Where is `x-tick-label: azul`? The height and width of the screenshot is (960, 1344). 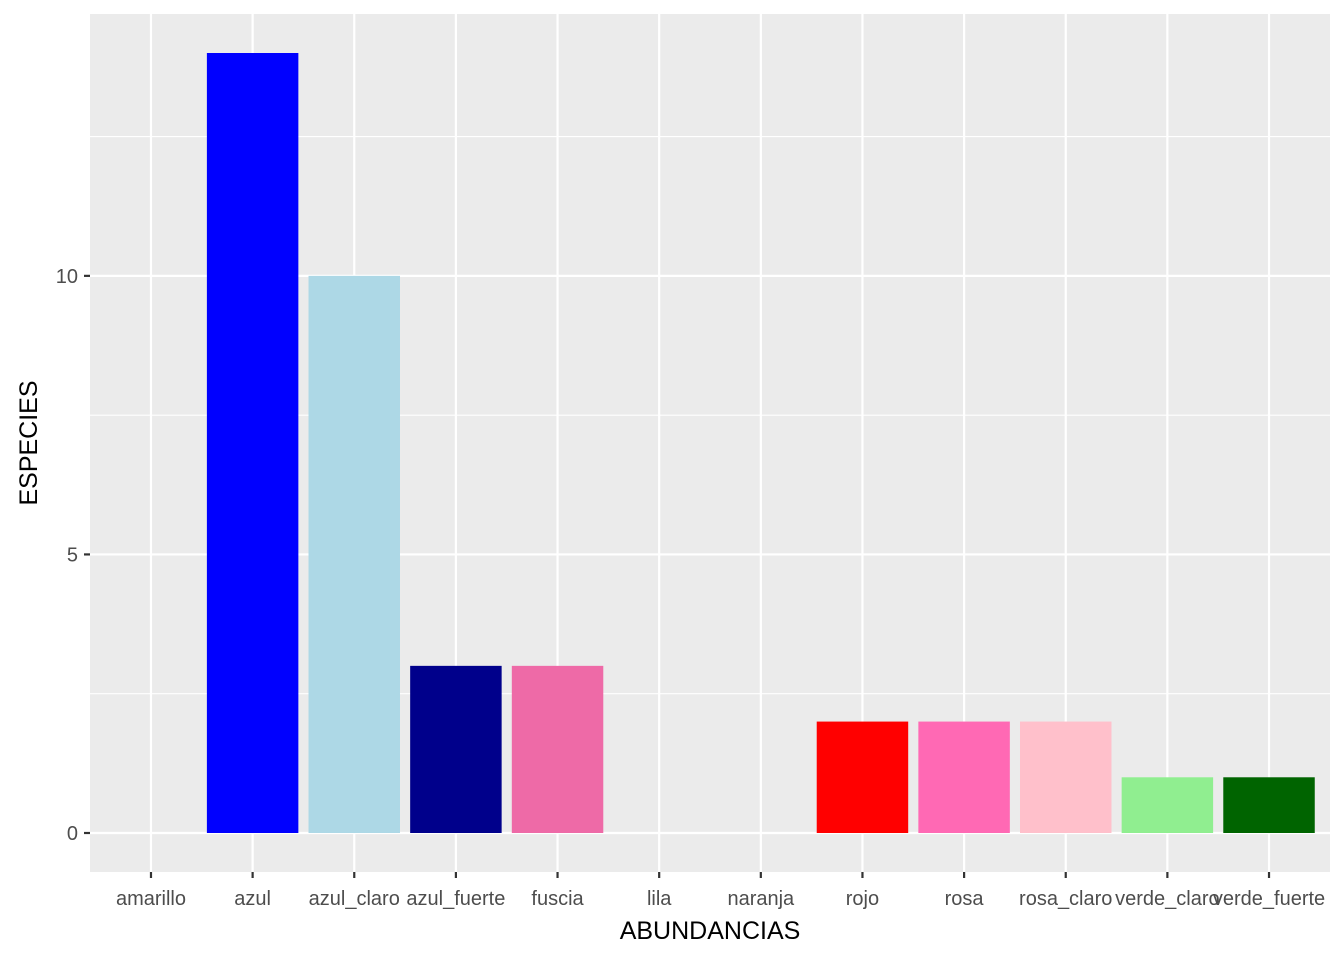
x-tick-label: azul is located at coordinates (252, 899).